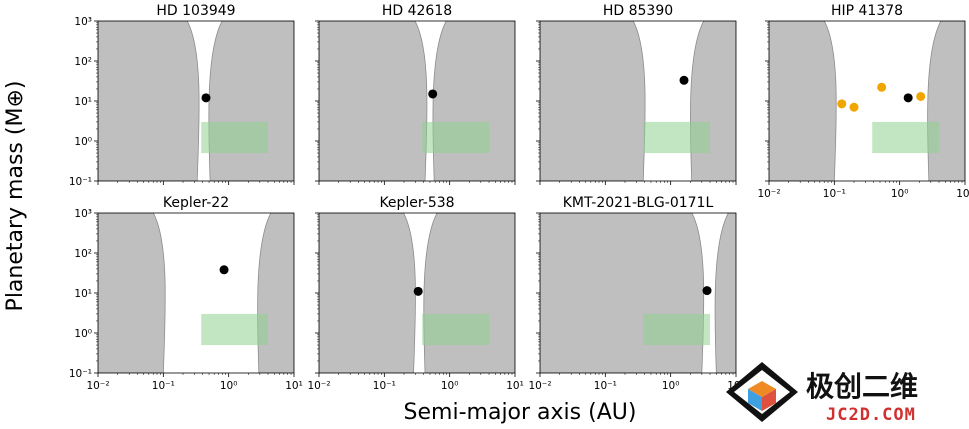  Describe the element at coordinates (417, 11) in the screenshot. I see `panel-title: HD 42618` at that location.